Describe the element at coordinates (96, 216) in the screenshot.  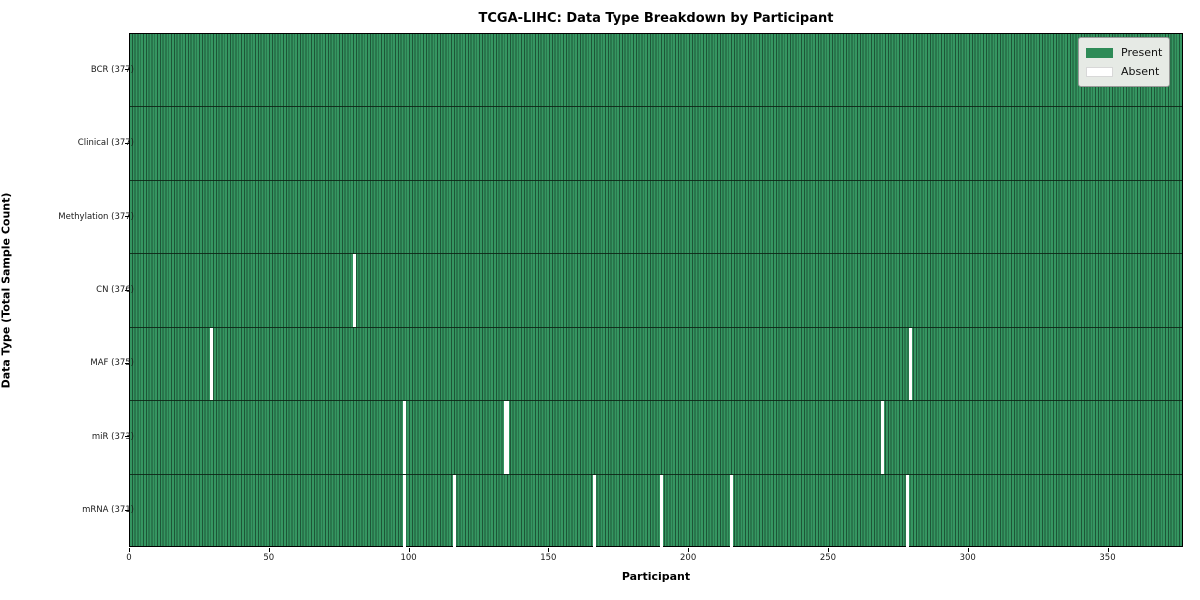
I see `y-tick-label-Methylation: Methylation (377)` at that location.